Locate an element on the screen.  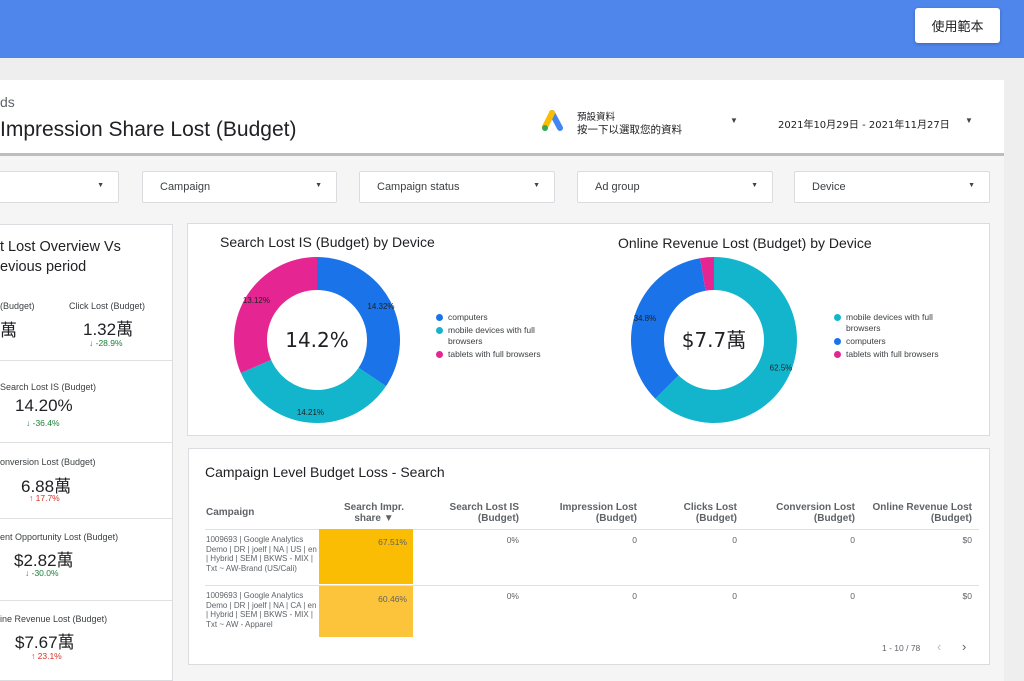
page-title: Impression Share Lost (Budget) is located at coordinates (148, 129).